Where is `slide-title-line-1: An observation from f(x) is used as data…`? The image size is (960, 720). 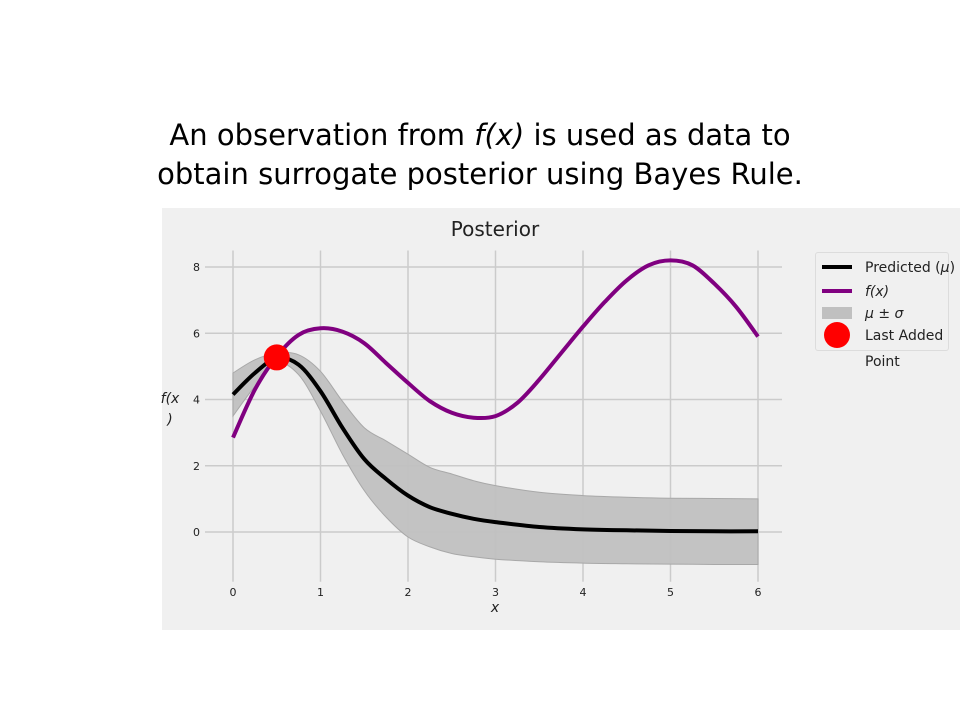
slide-title-line-1: An observation from f(x) is used as data… is located at coordinates (480, 135).